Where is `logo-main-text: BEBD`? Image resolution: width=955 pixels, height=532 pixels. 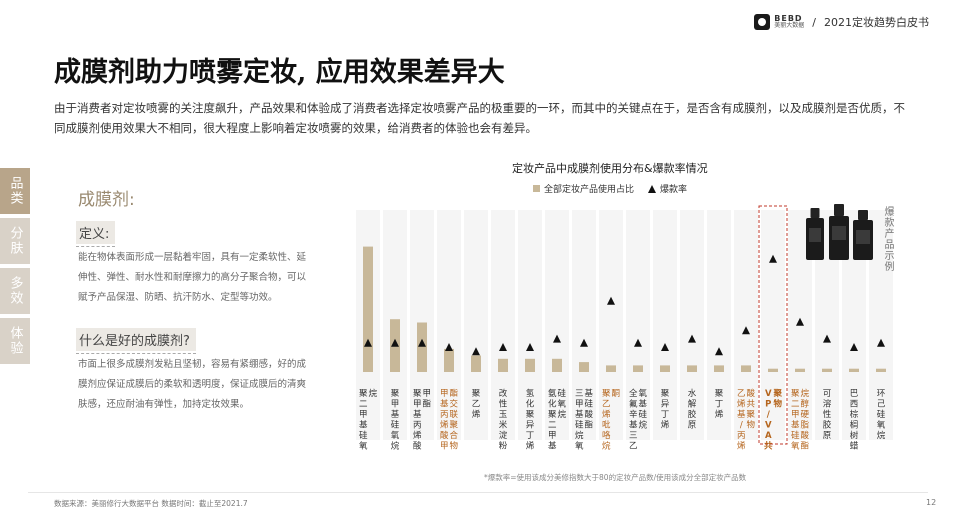
logo-main-text: BEBD is located at coordinates (788, 18).